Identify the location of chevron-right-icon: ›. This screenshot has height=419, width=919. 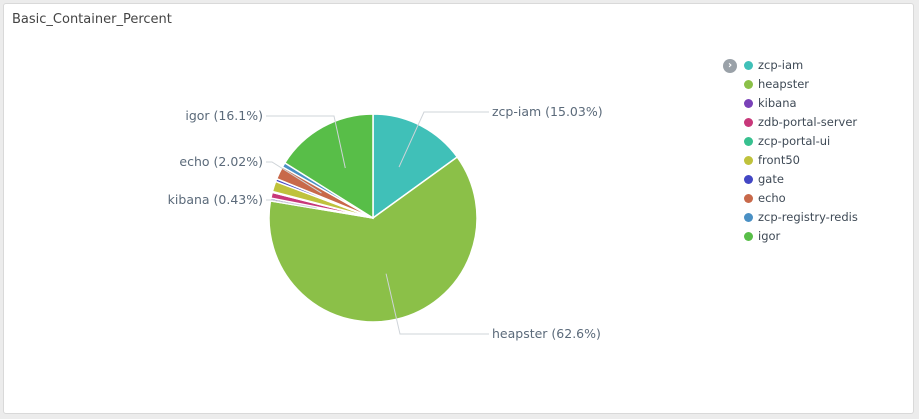
(730, 66).